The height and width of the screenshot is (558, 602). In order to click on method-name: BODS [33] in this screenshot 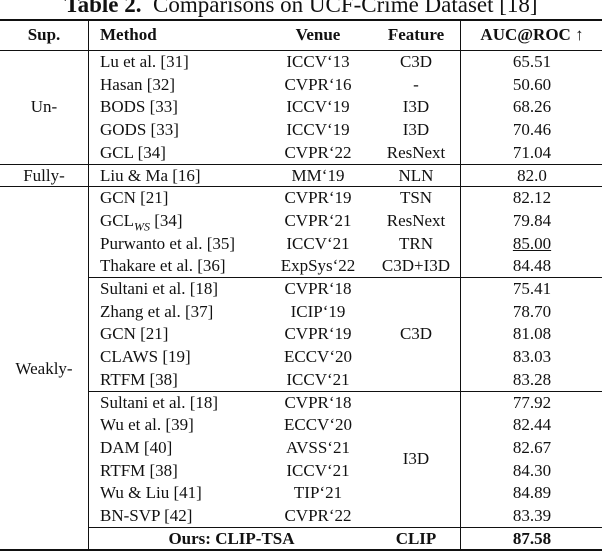, I will do `click(139, 107)`.